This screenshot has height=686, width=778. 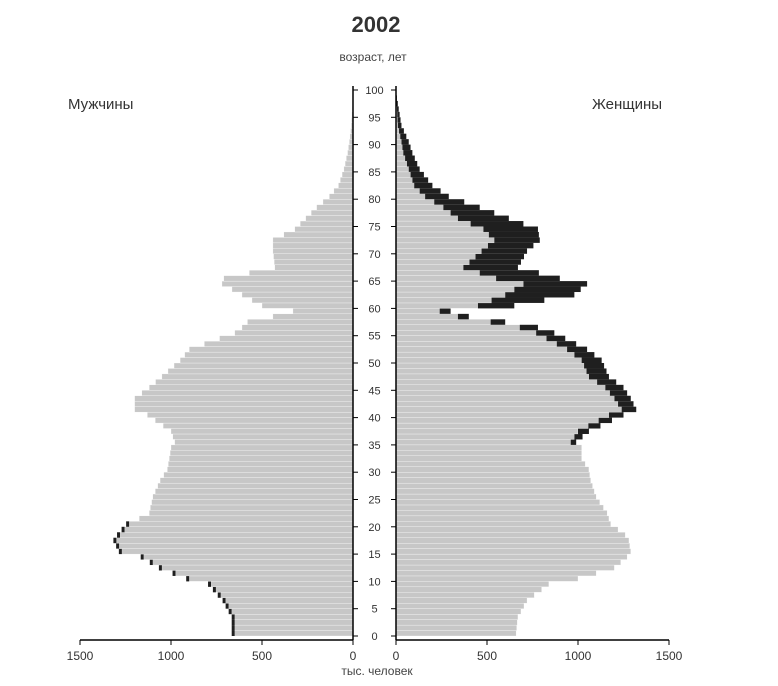 What do you see at coordinates (374, 610) in the screenshot?
I see `age-tick-label-5: 5` at bounding box center [374, 610].